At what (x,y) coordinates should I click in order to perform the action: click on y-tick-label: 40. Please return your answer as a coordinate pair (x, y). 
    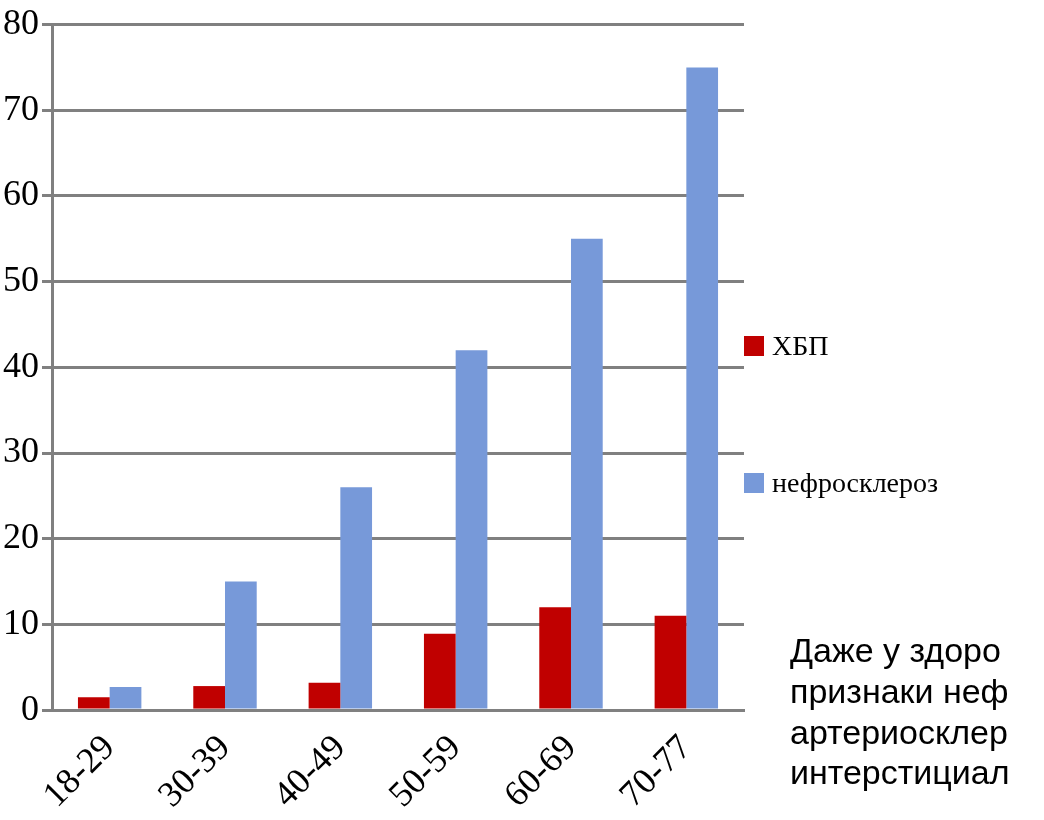
    Looking at the image, I should click on (21, 364).